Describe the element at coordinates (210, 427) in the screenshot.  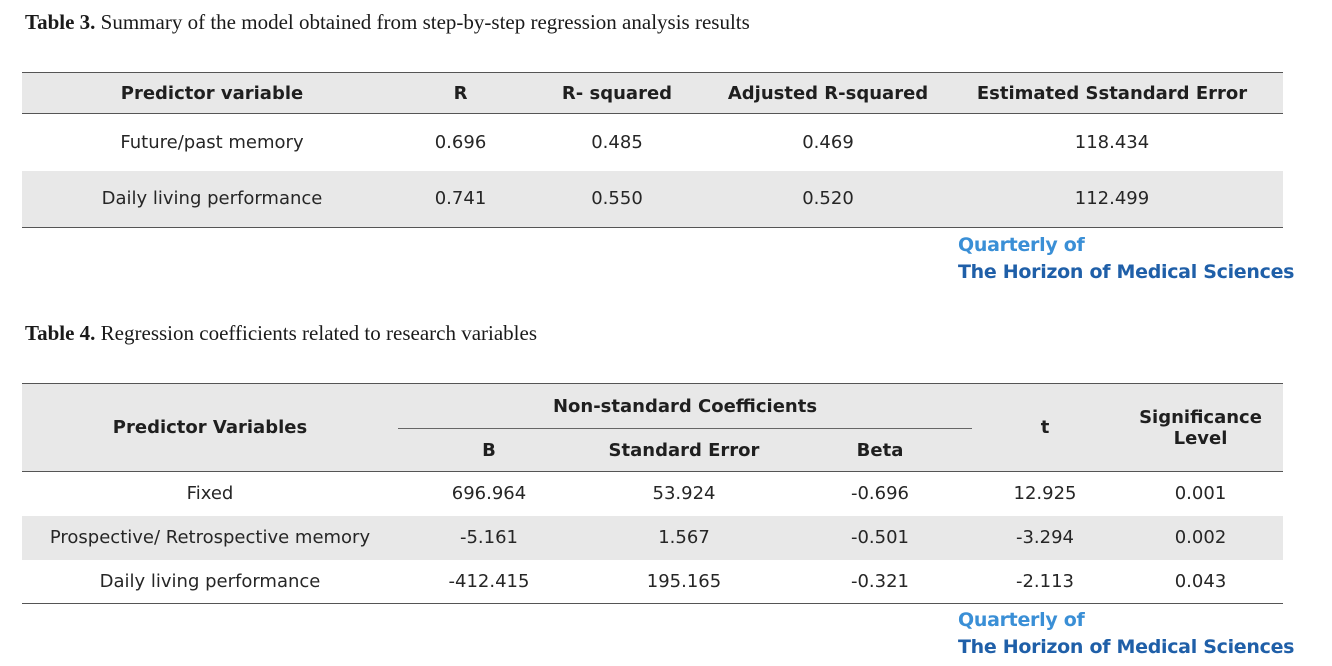
I see `table4-header-predictor: Predictor Variables` at that location.